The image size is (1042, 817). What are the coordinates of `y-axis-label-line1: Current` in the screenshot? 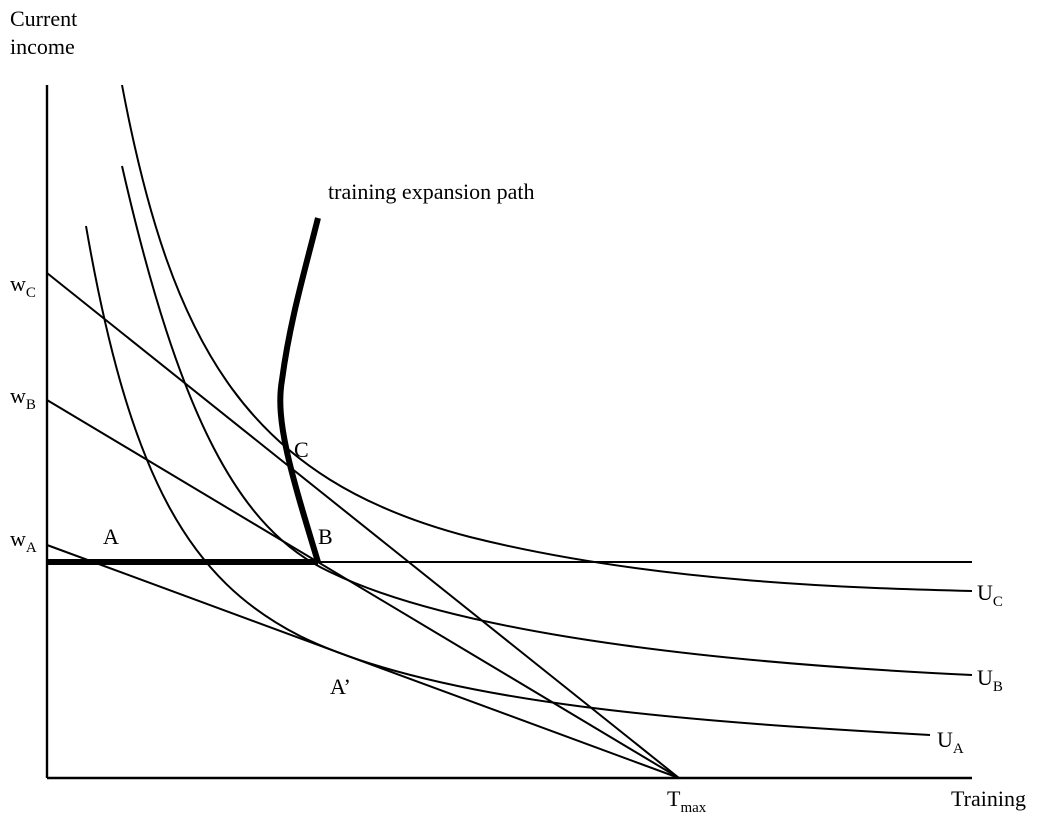 It's located at (43, 18).